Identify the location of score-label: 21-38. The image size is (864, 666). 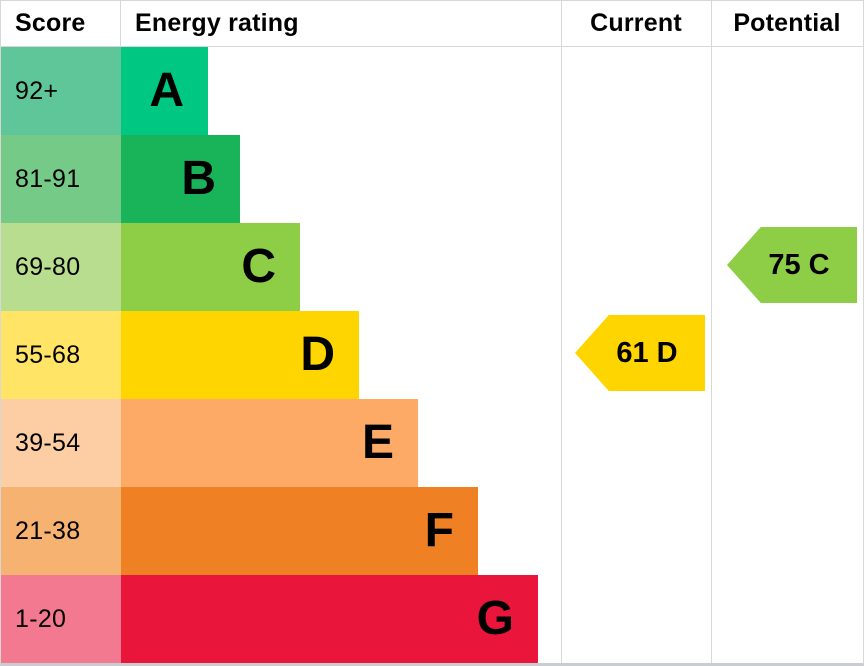
(48, 530).